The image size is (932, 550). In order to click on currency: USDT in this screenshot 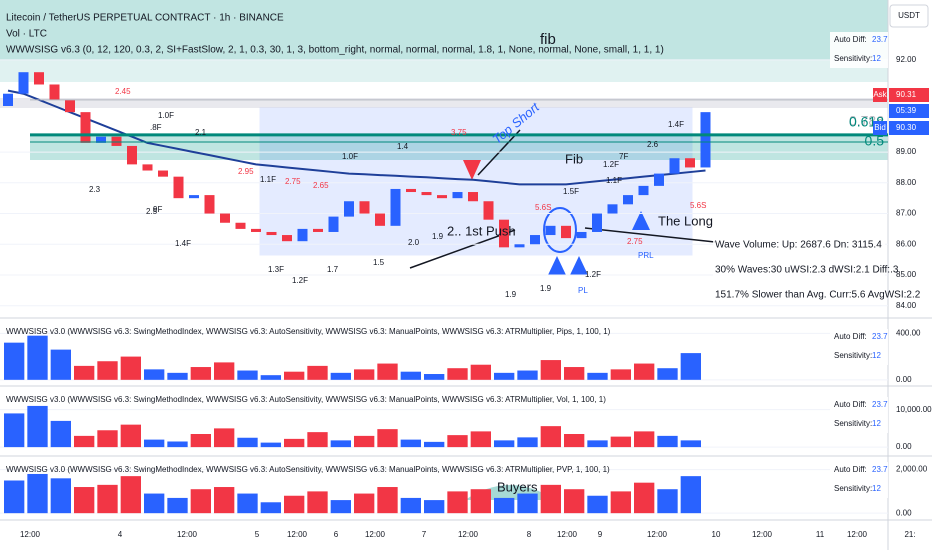, I will do `click(909, 15)`.